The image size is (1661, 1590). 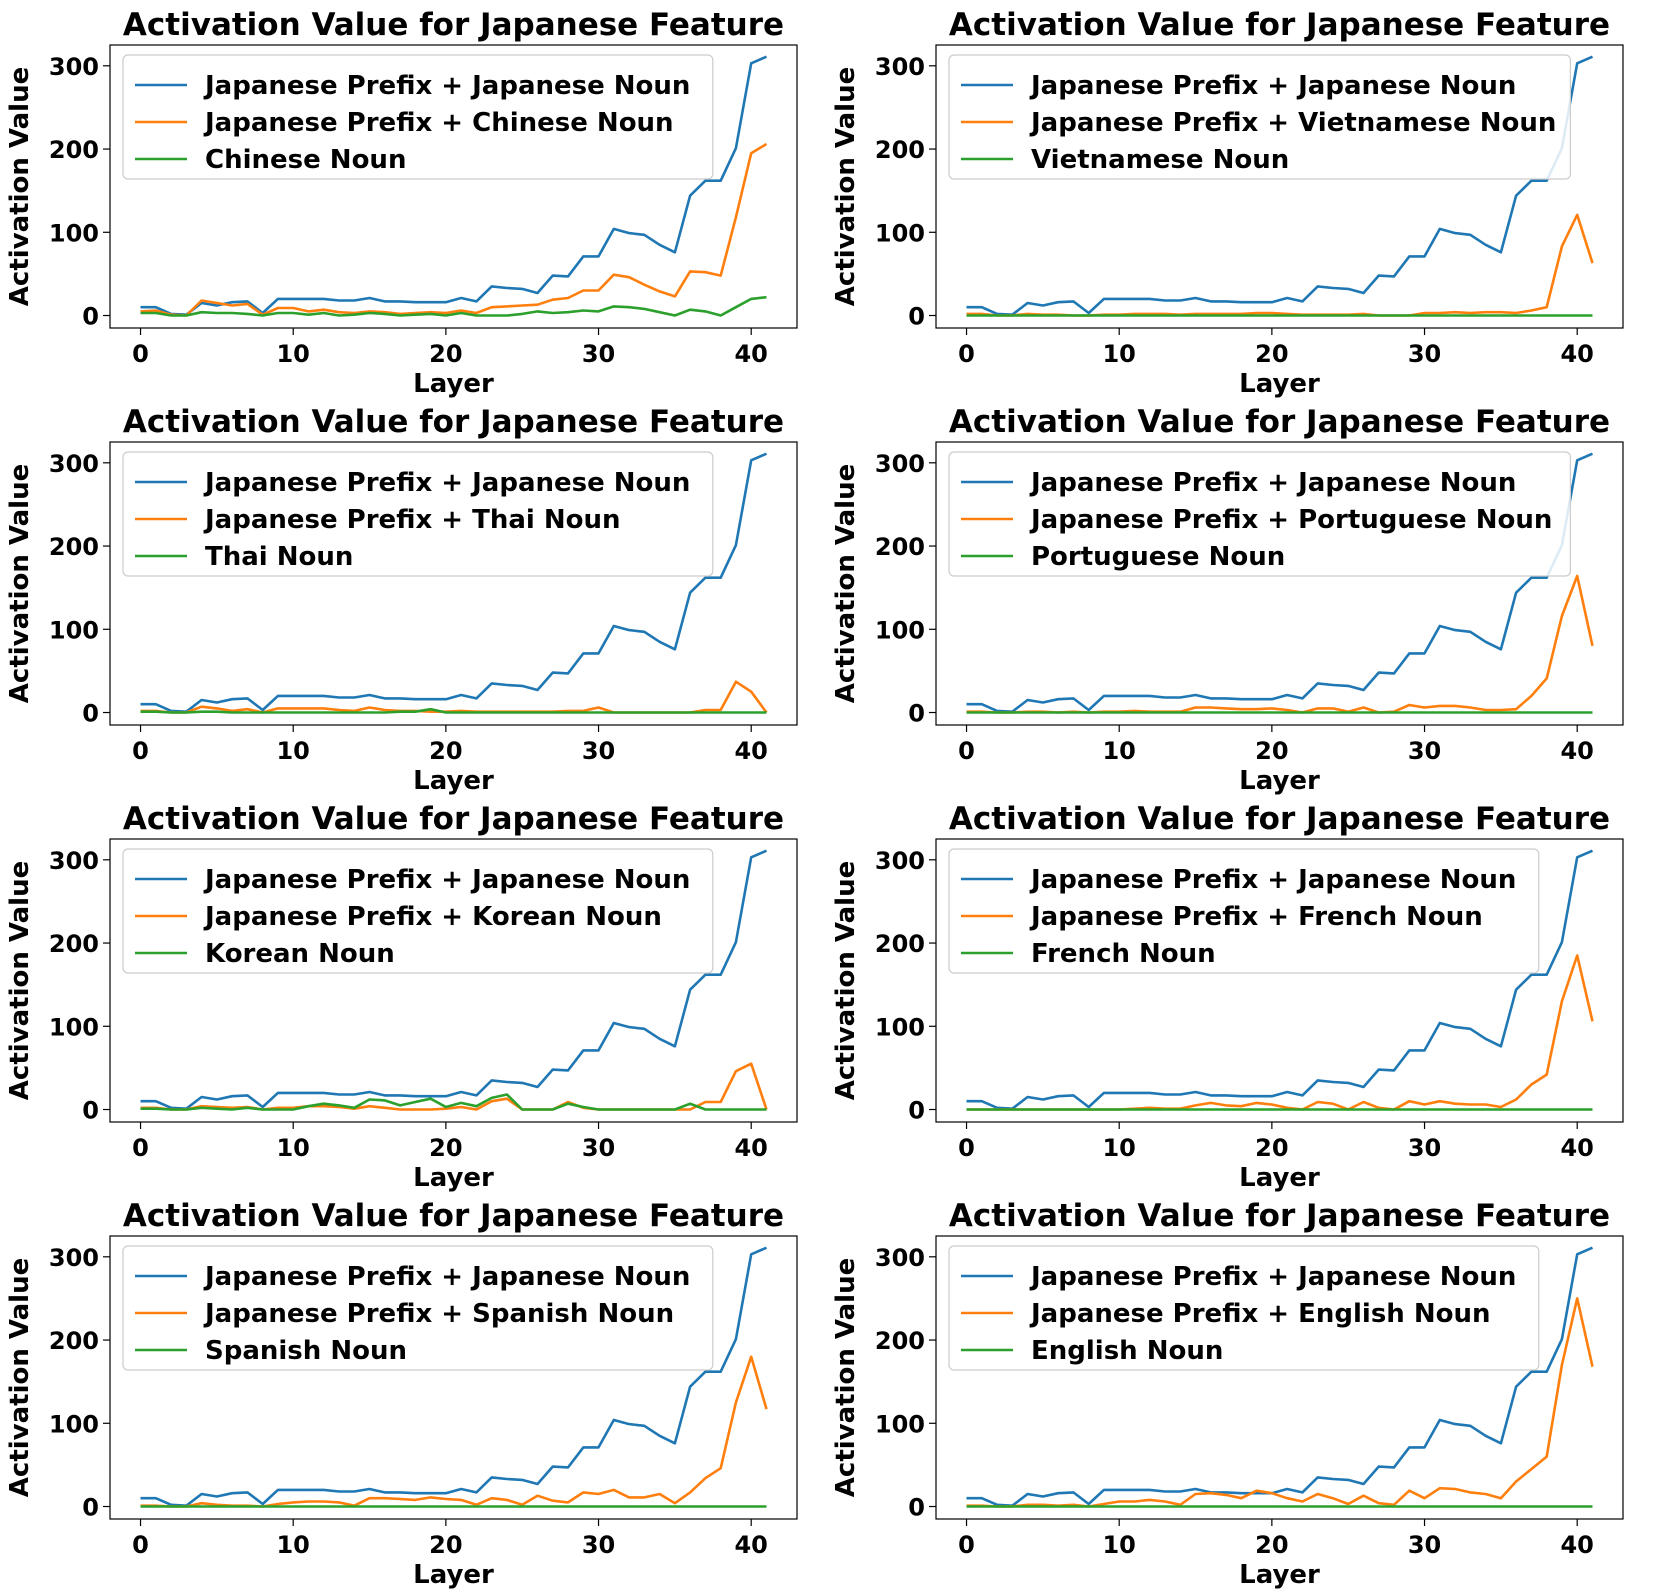 I want to click on legend-label: Spanish Noun, so click(x=306, y=1351).